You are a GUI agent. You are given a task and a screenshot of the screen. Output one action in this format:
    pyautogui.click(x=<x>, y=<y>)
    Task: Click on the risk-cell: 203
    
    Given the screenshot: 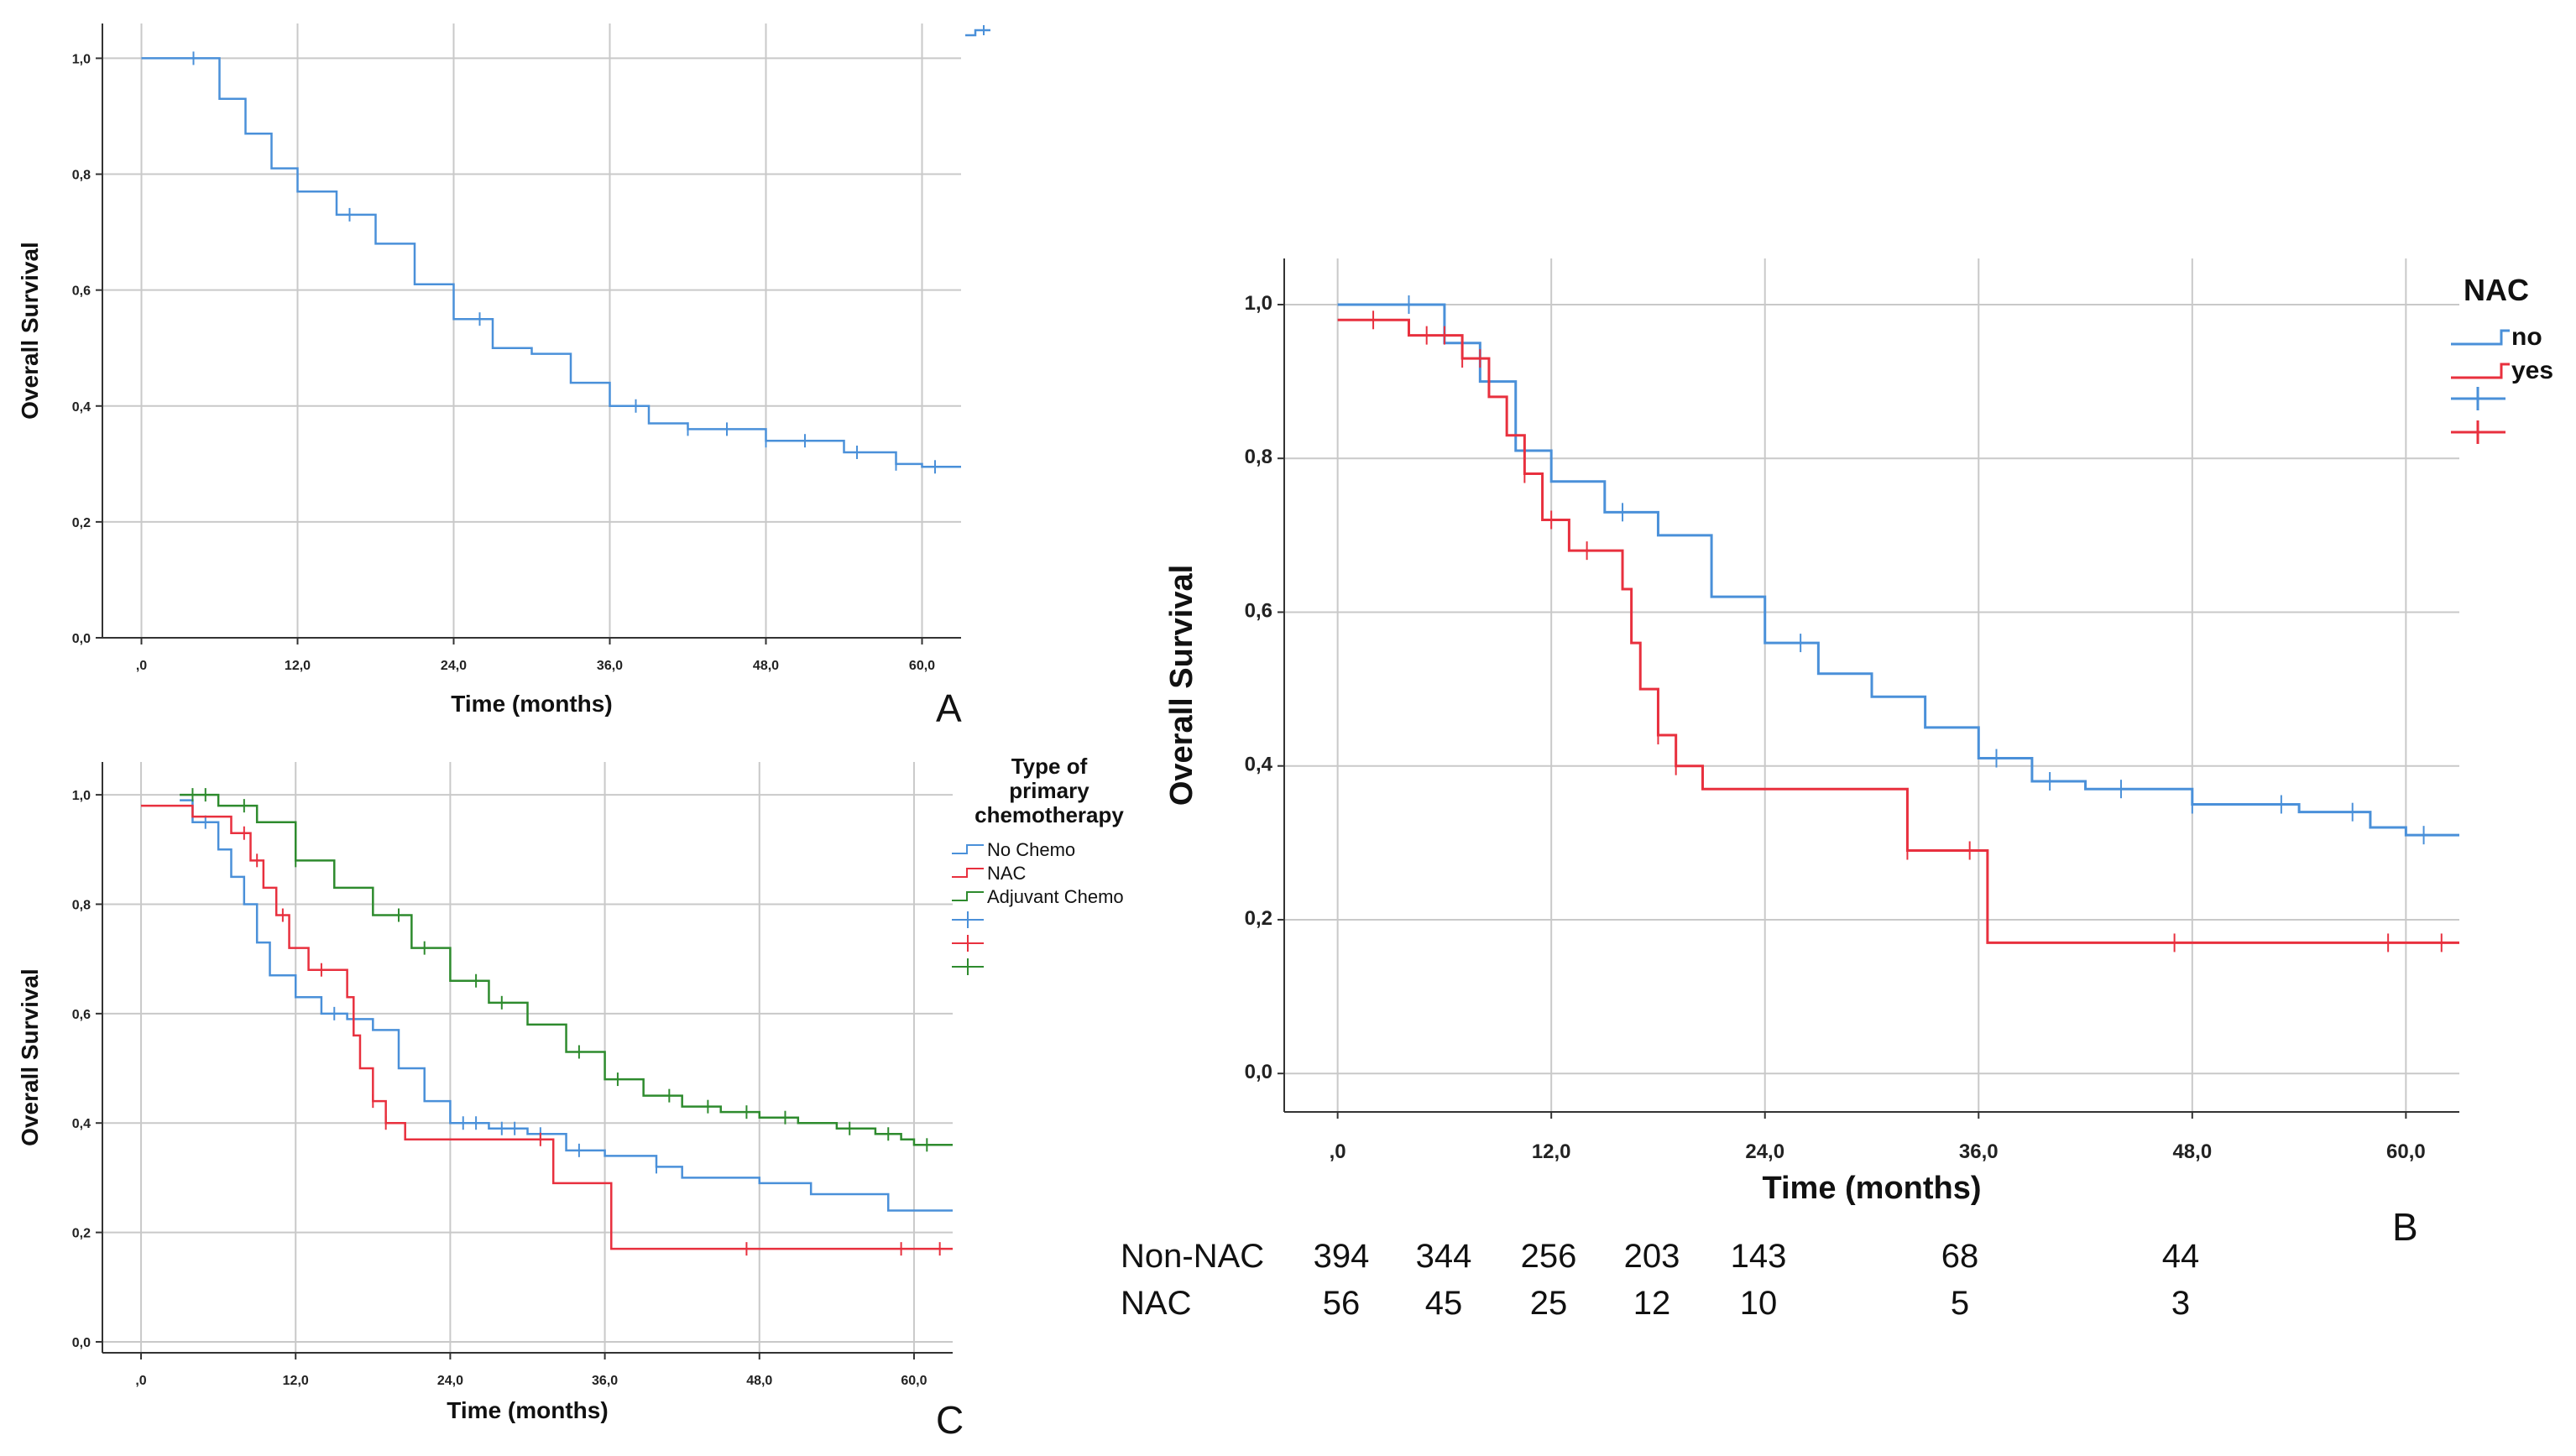 What is the action you would take?
    pyautogui.click(x=1652, y=1256)
    